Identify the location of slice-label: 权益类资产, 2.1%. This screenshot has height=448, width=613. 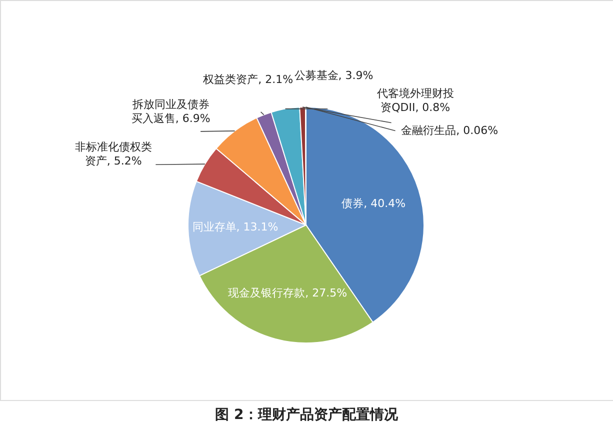
(248, 79).